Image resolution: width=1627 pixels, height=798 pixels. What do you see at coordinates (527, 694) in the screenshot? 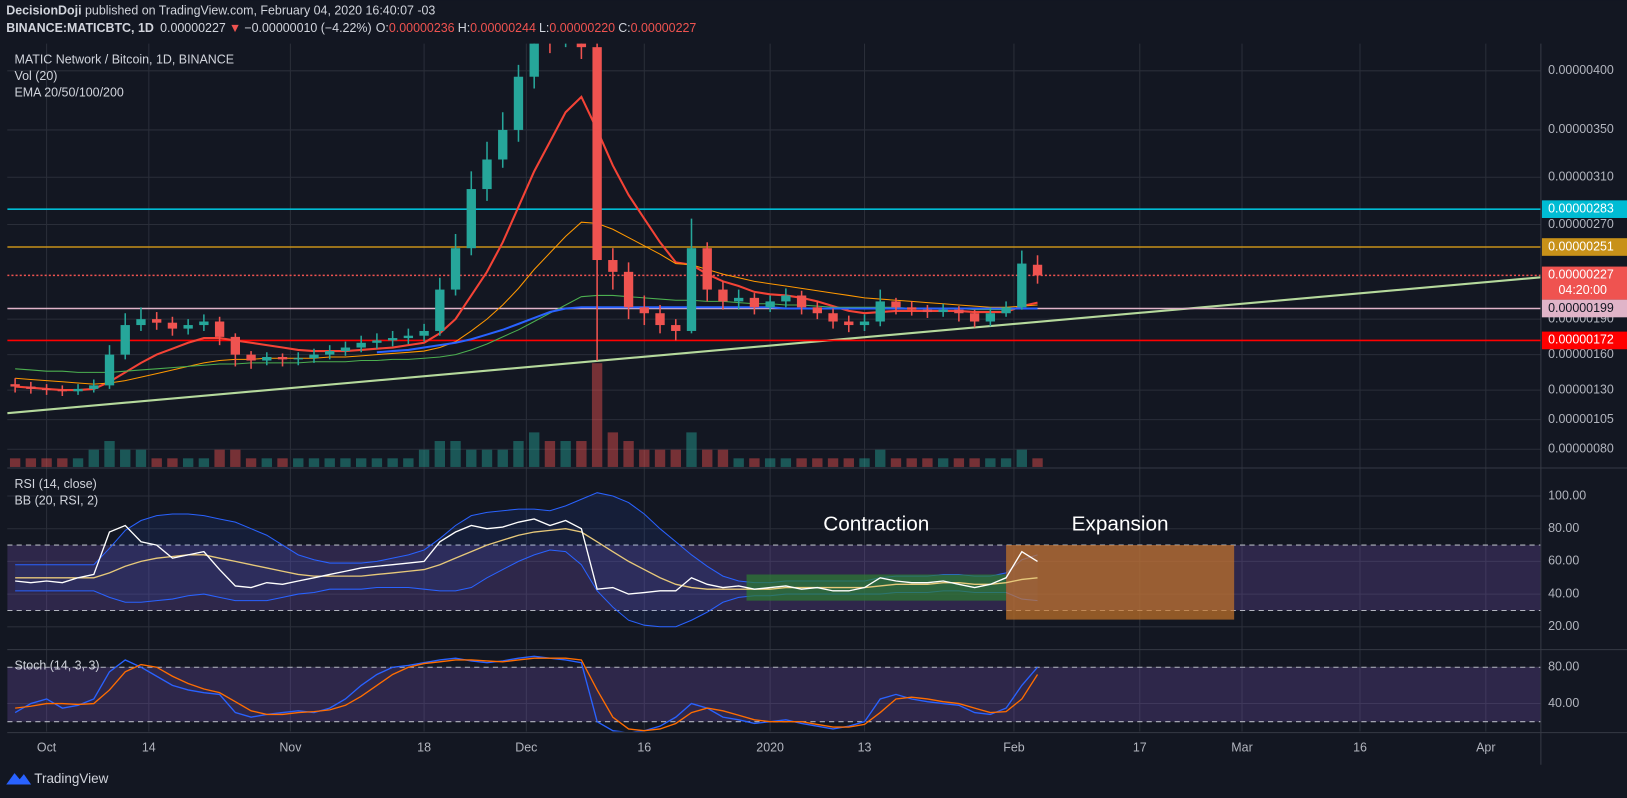
I see `indicator-line` at bounding box center [527, 694].